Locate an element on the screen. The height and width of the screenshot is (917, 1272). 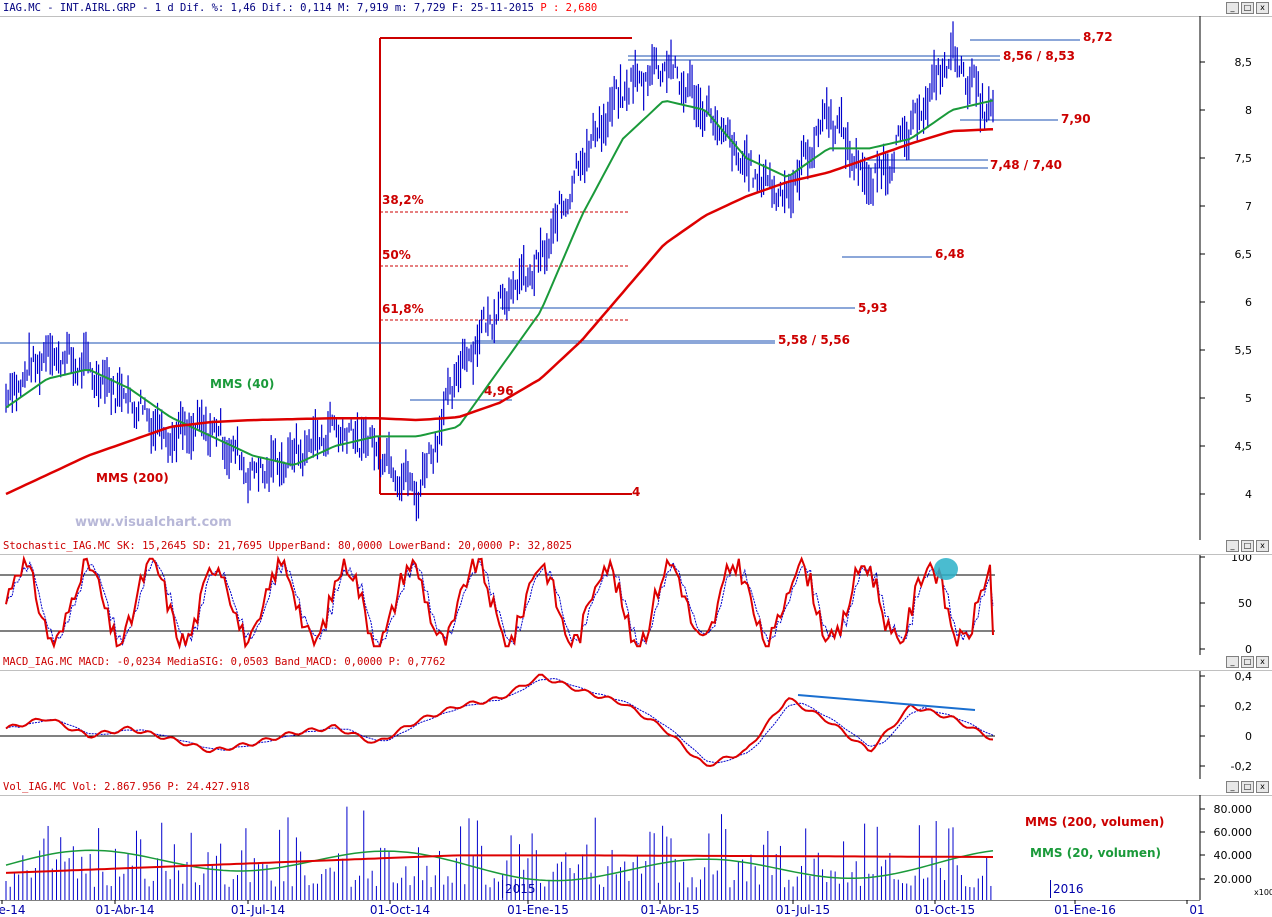
fib-base-label: 4 is located at coordinates (636, 492).